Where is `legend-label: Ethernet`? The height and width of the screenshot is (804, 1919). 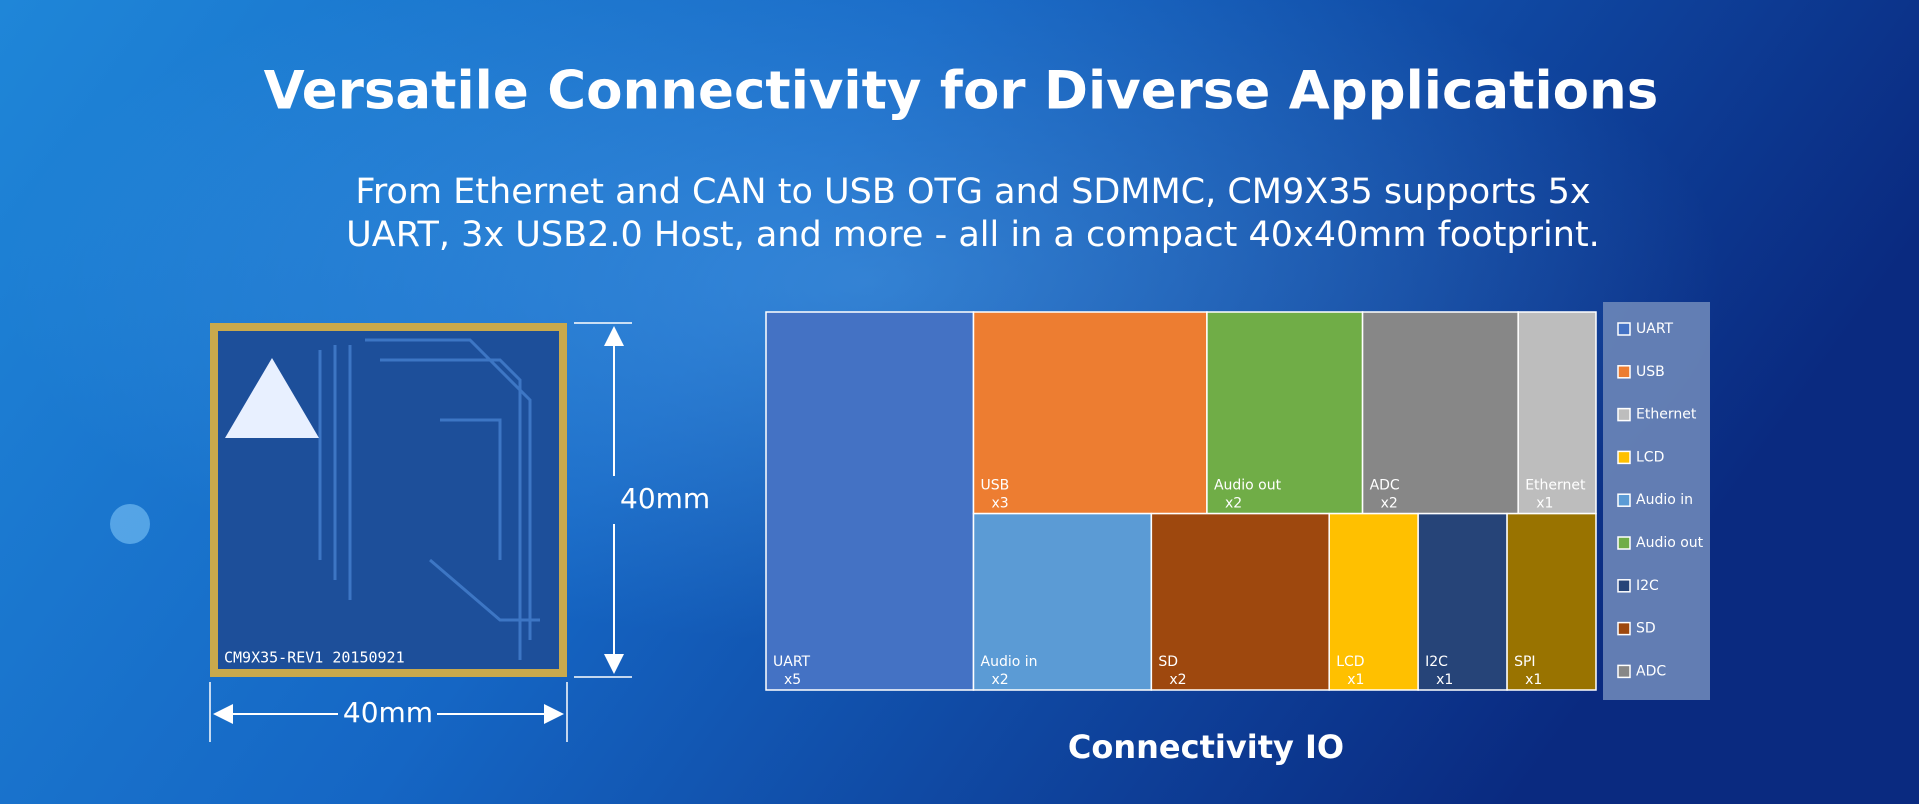 legend-label: Ethernet is located at coordinates (1666, 415).